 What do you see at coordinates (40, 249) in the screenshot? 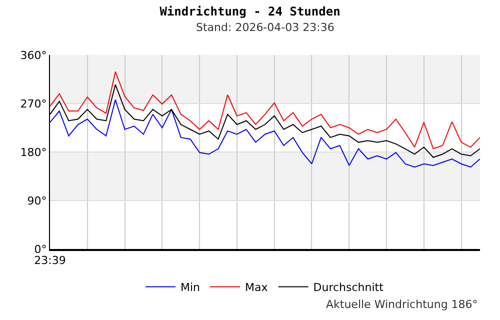
I see `y-tick-label: 0°` at bounding box center [40, 249].